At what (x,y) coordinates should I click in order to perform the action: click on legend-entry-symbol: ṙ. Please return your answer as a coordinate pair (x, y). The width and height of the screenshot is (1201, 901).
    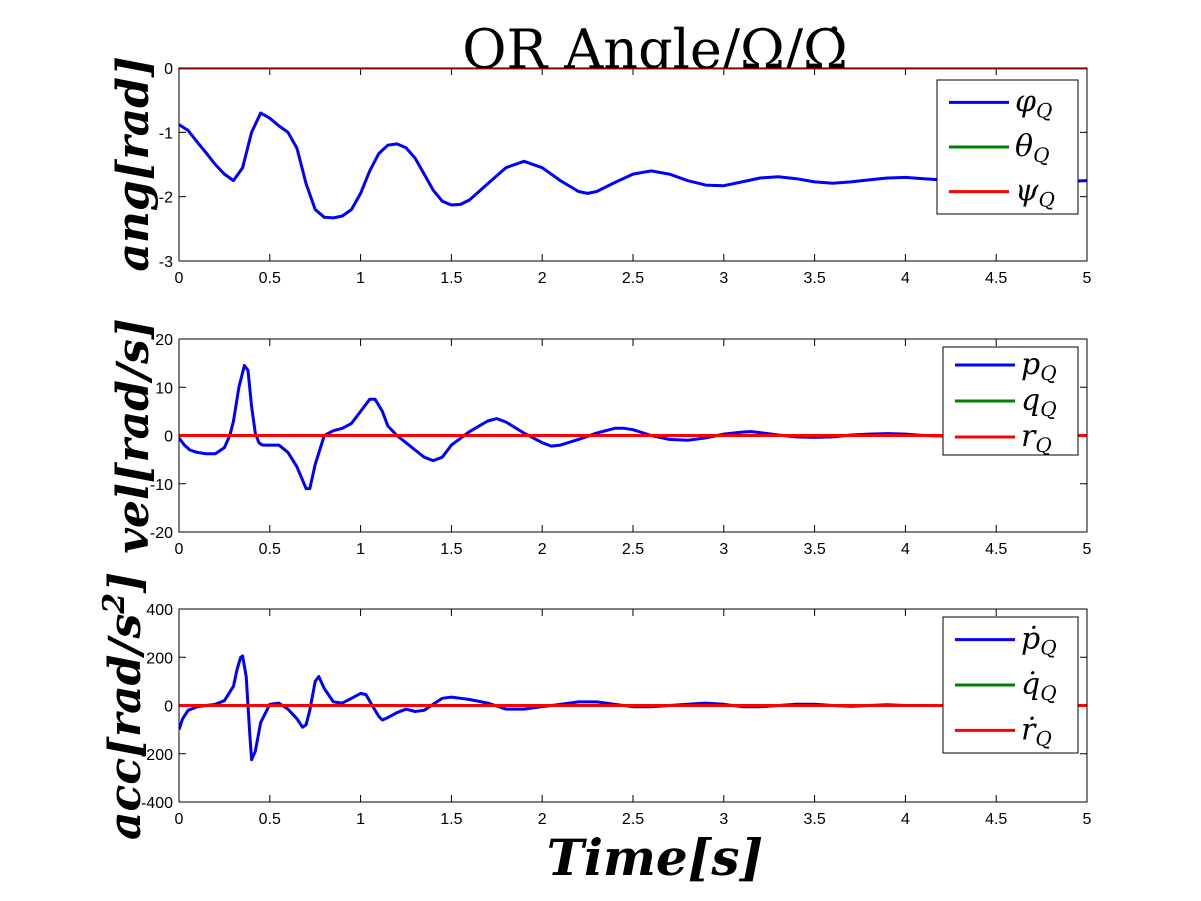
    Looking at the image, I should click on (1029, 729).